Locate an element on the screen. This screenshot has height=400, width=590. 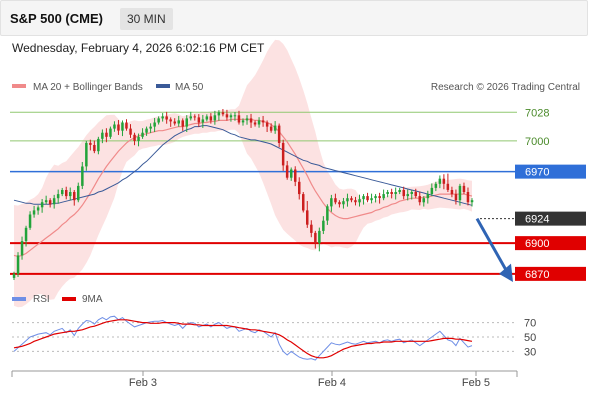
time-tick-label: Feb 3 is located at coordinates (143, 383).